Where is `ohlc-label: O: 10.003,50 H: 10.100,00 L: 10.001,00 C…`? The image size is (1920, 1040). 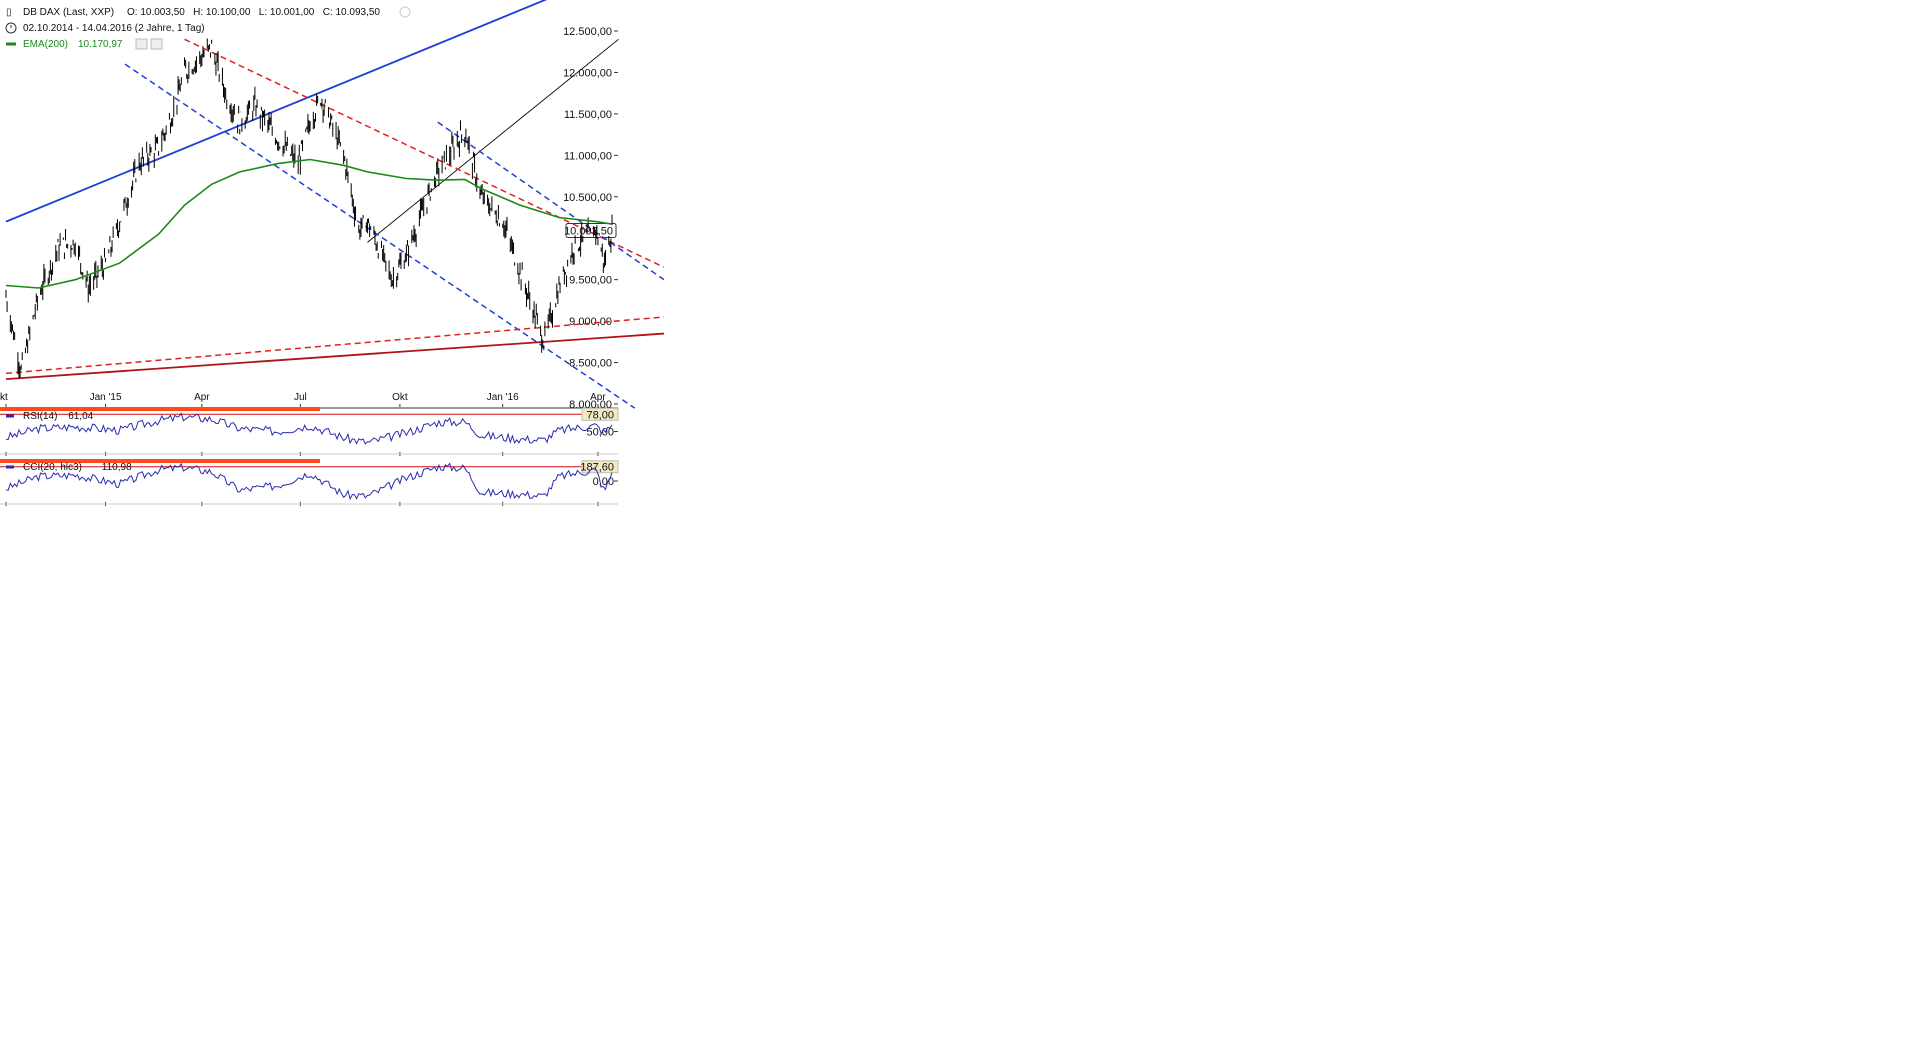 ohlc-label: O: 10.003,50 H: 10.100,00 L: 10.001,00 C… is located at coordinates (253, 12).